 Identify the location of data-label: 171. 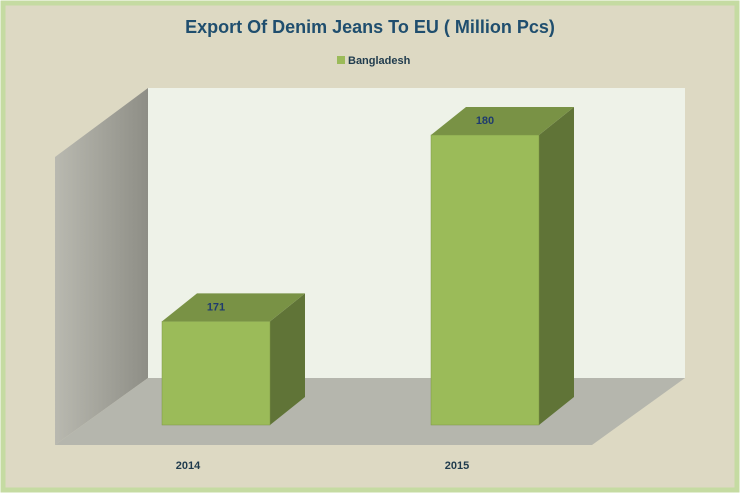
(216, 307).